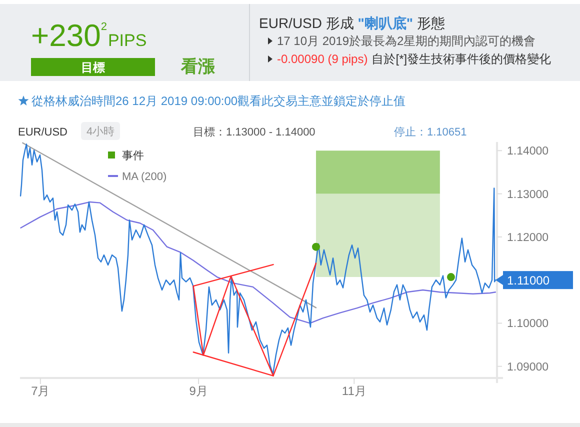  Describe the element at coordinates (40, 391) in the screenshot. I see `x-tick-label: 7月` at that location.